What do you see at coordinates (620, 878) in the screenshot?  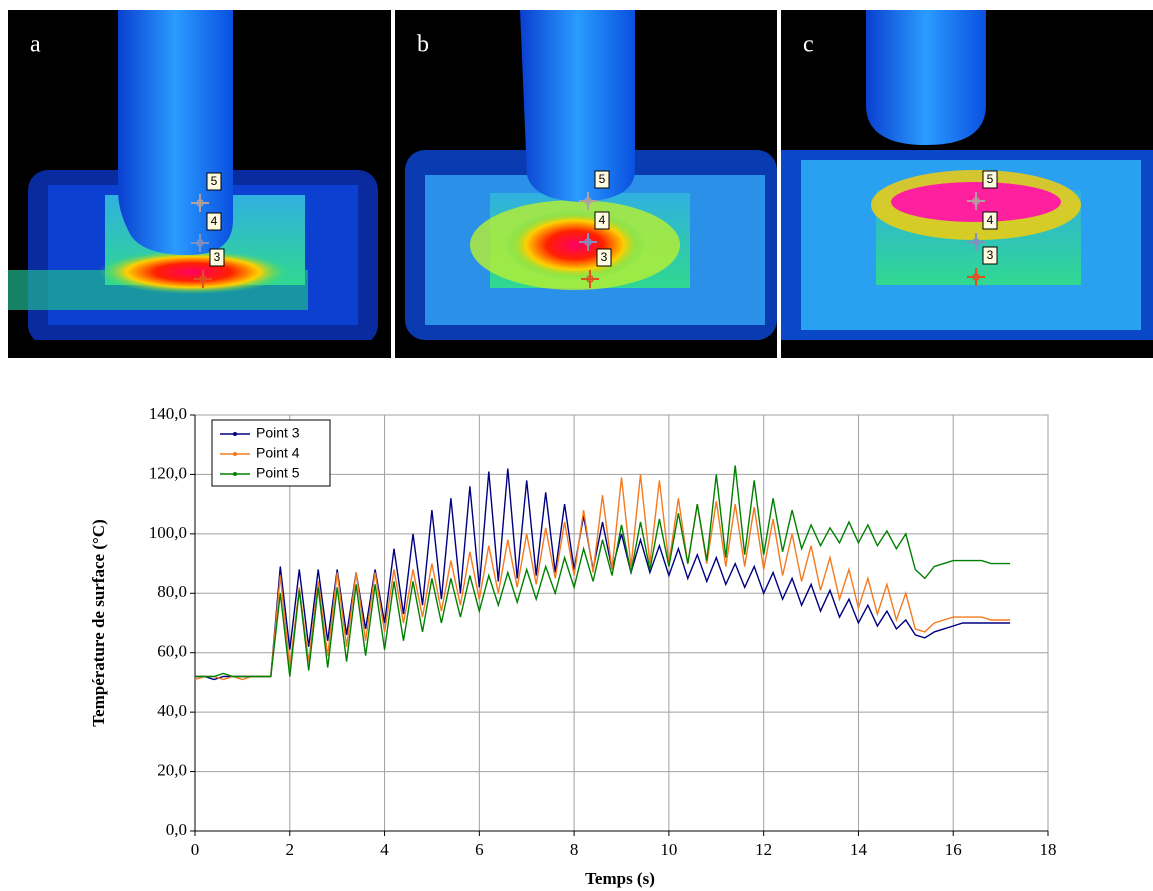 I see `x-axis-label: Temps (s)` at bounding box center [620, 878].